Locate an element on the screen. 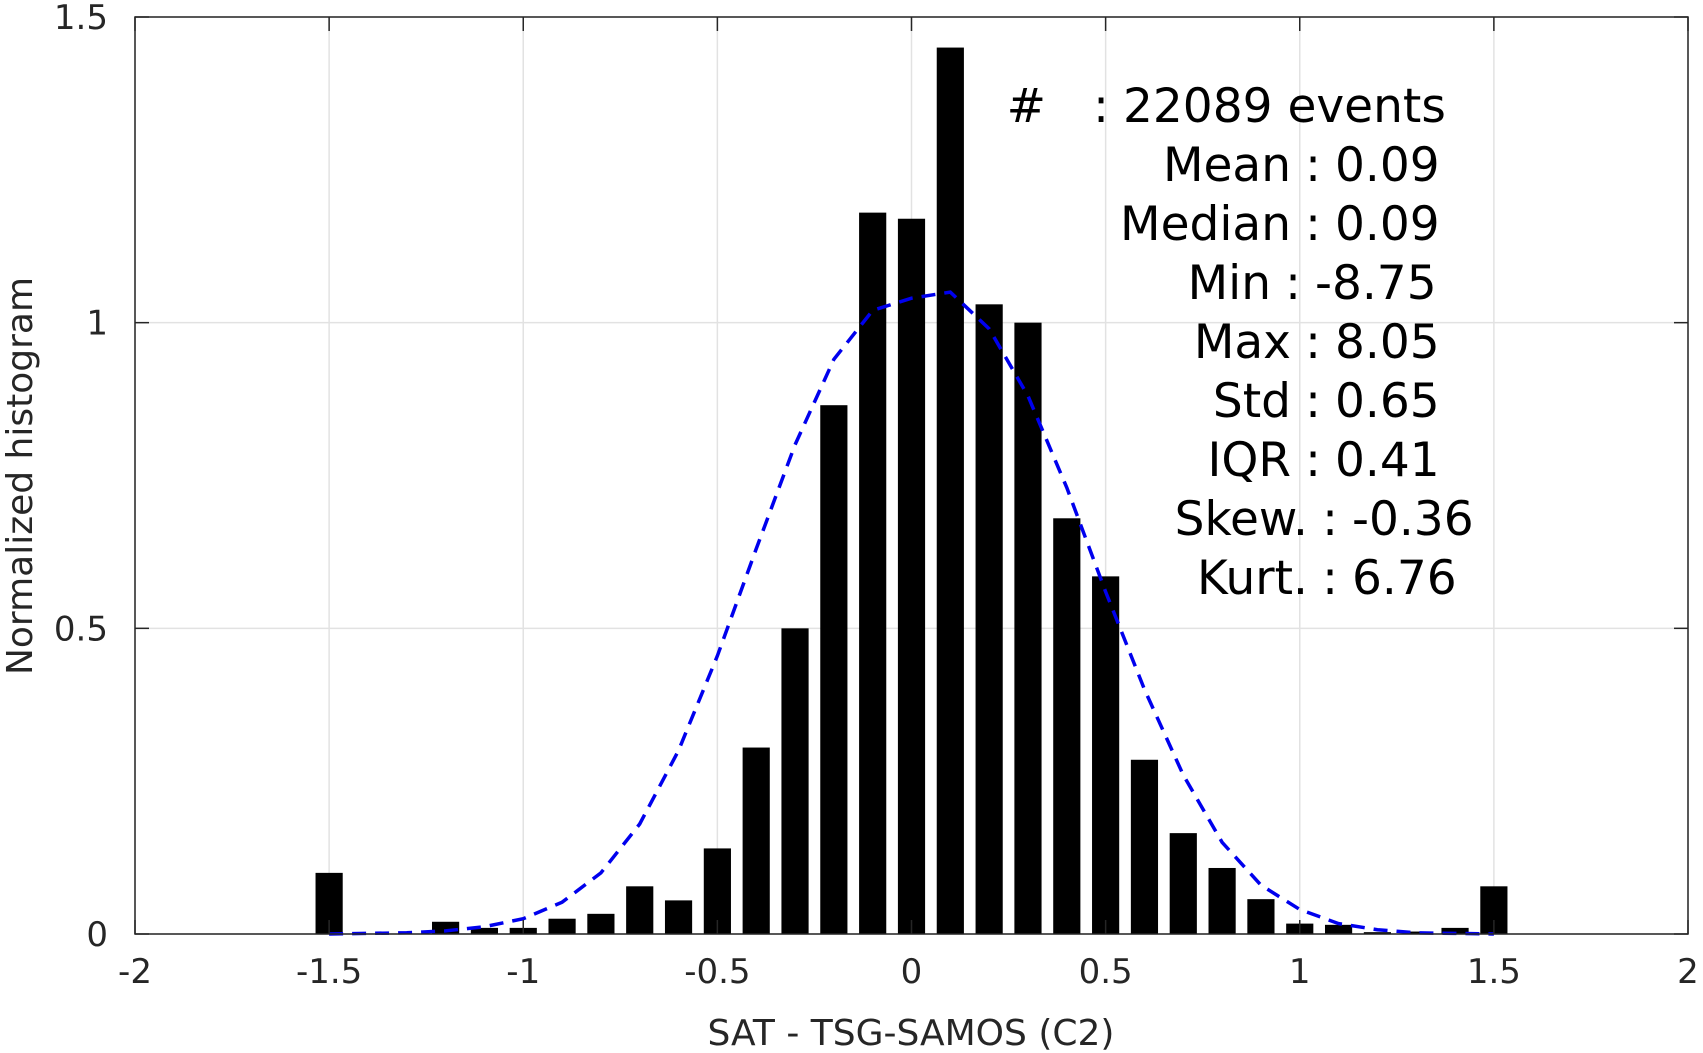  stat-value: -0.36 is located at coordinates (1413, 519).